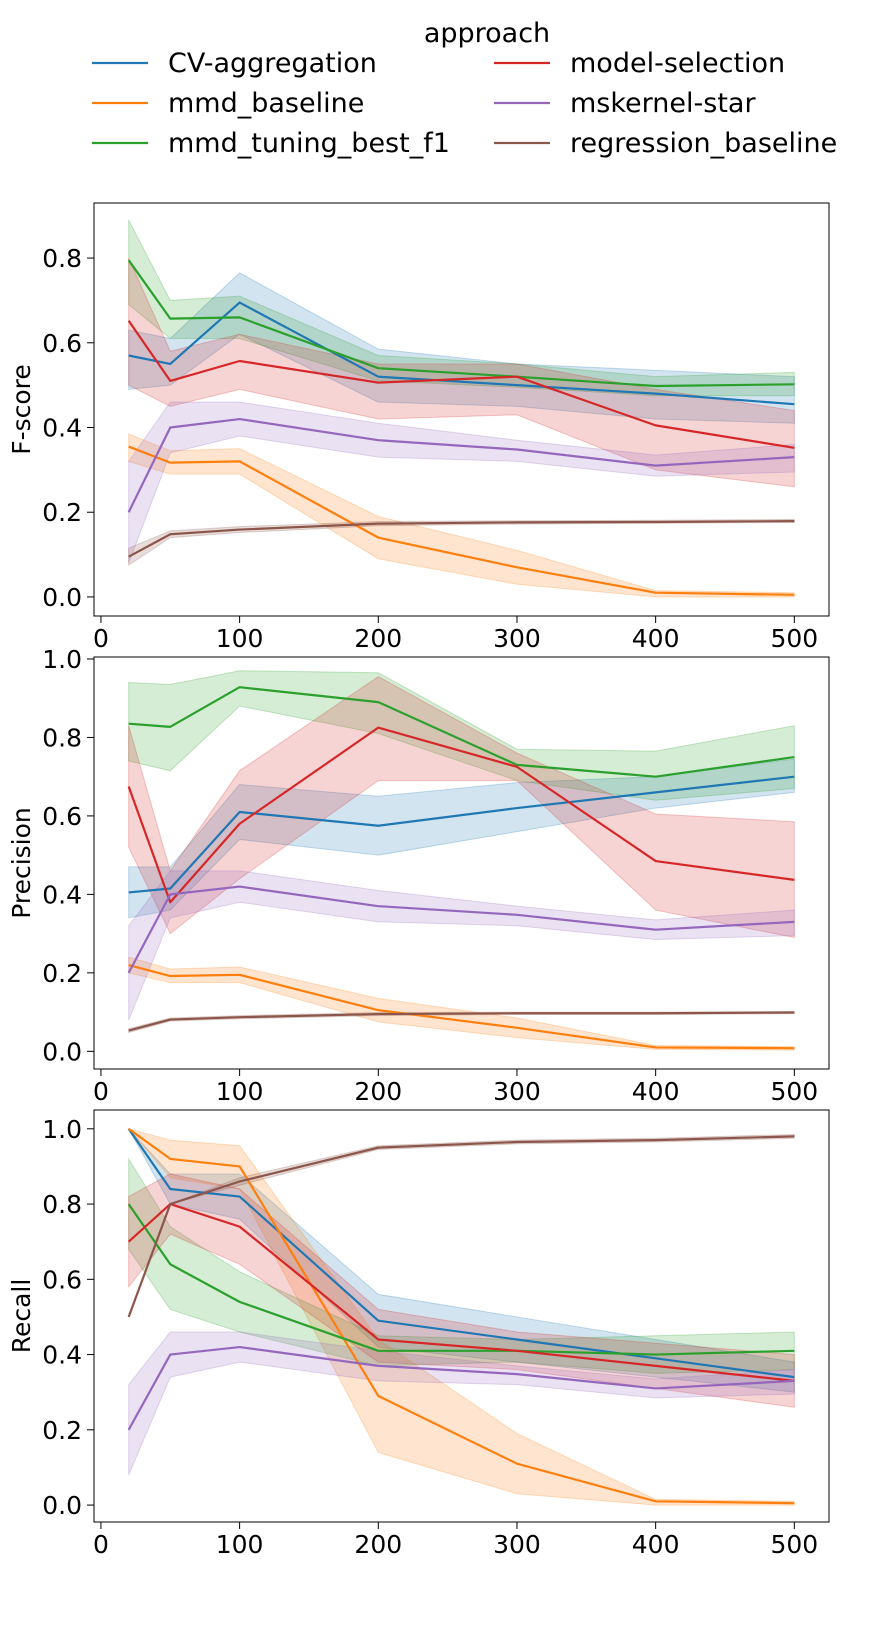  What do you see at coordinates (62, 1430) in the screenshot?
I see `recall-ytick-label: 0.2` at bounding box center [62, 1430].